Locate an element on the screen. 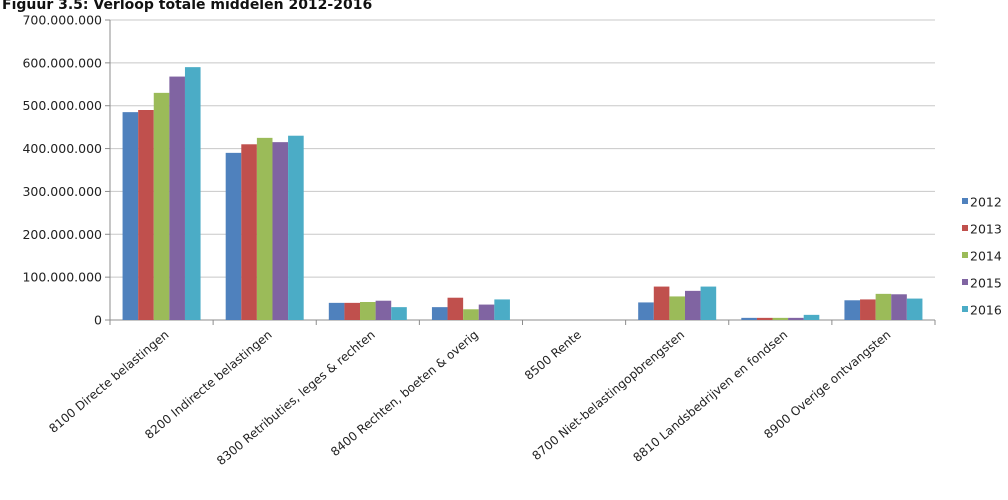 The width and height of the screenshot is (1008, 500). legend-swatch-2016 is located at coordinates (965, 309).